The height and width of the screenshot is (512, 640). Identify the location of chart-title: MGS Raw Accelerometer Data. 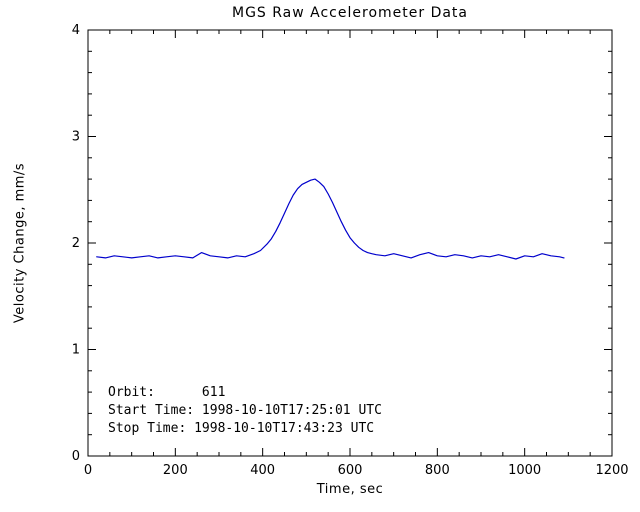
(349, 13).